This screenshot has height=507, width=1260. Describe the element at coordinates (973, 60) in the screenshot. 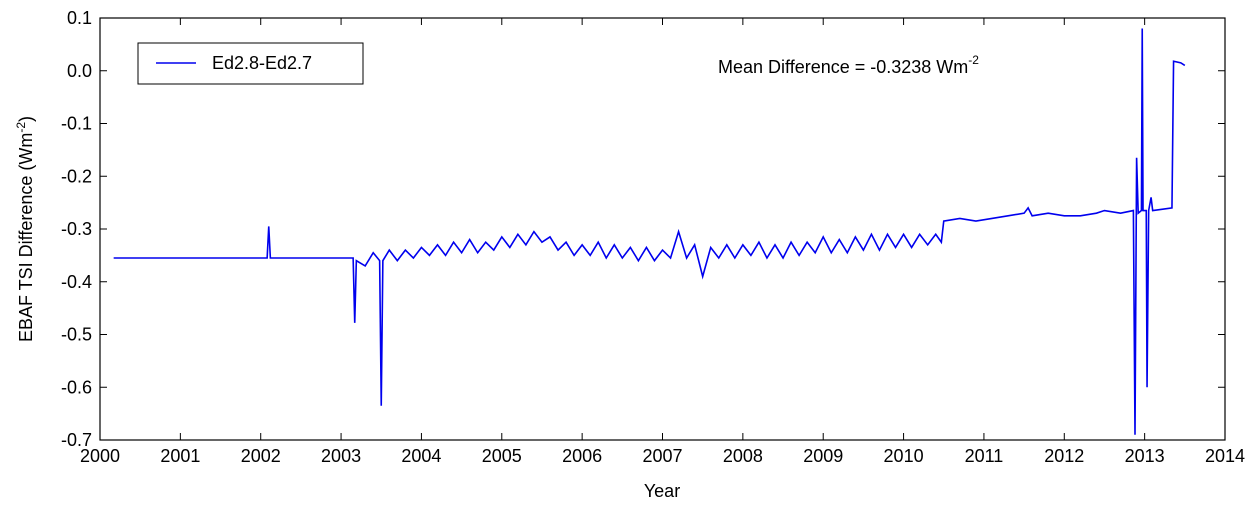

I see `annotation-sup: -2` at that location.